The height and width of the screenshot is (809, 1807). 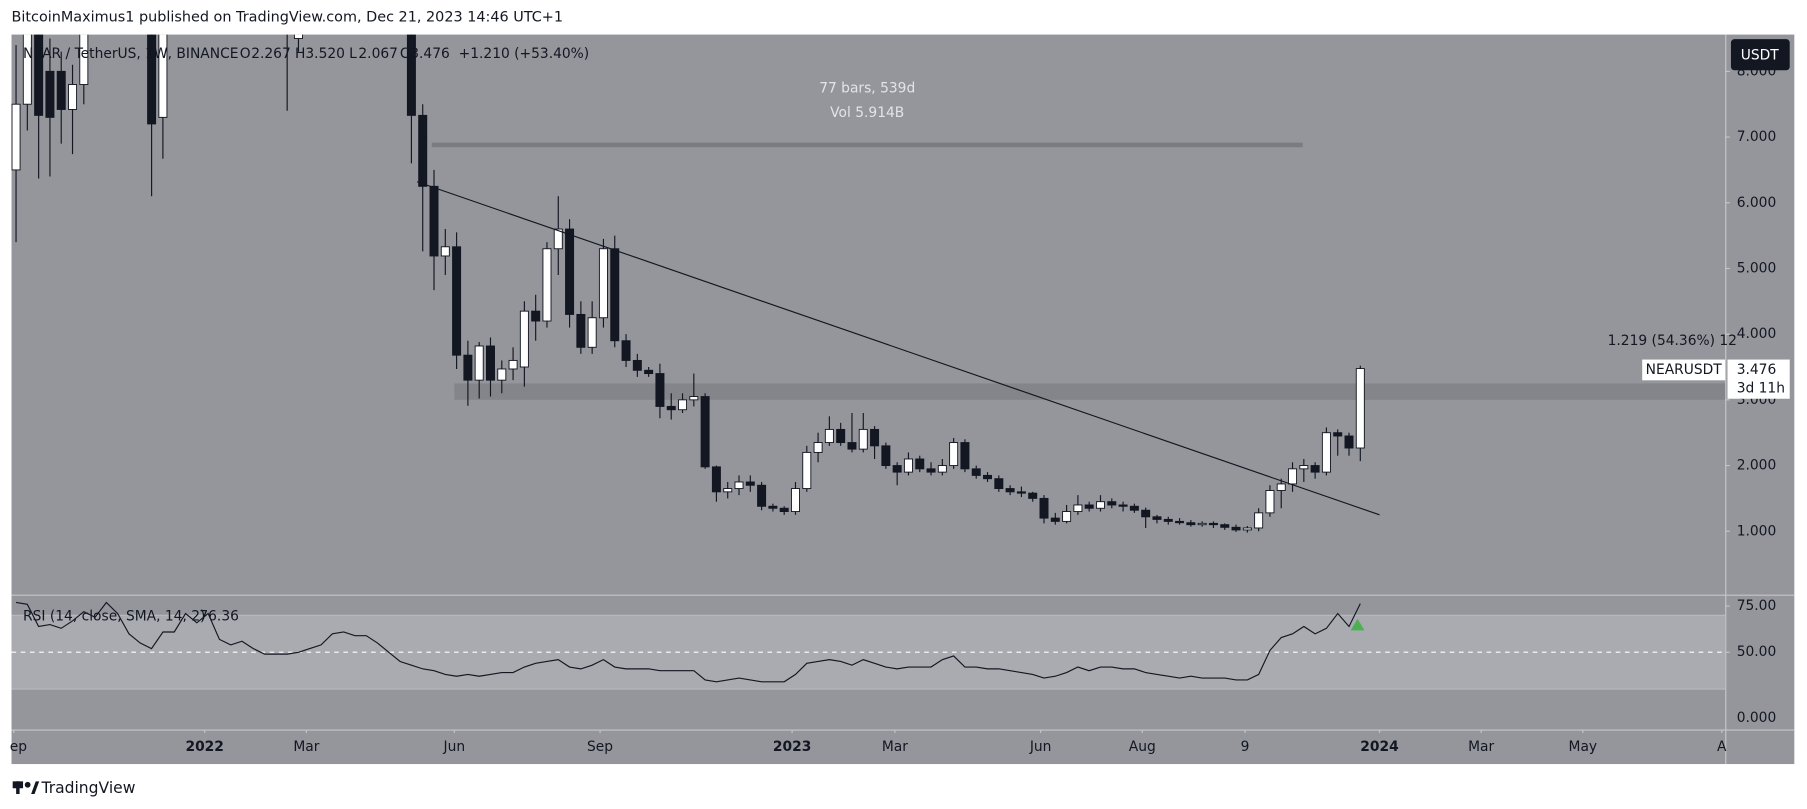 What do you see at coordinates (1757, 718) in the screenshot?
I see `lower-pane-label: 0.000` at bounding box center [1757, 718].